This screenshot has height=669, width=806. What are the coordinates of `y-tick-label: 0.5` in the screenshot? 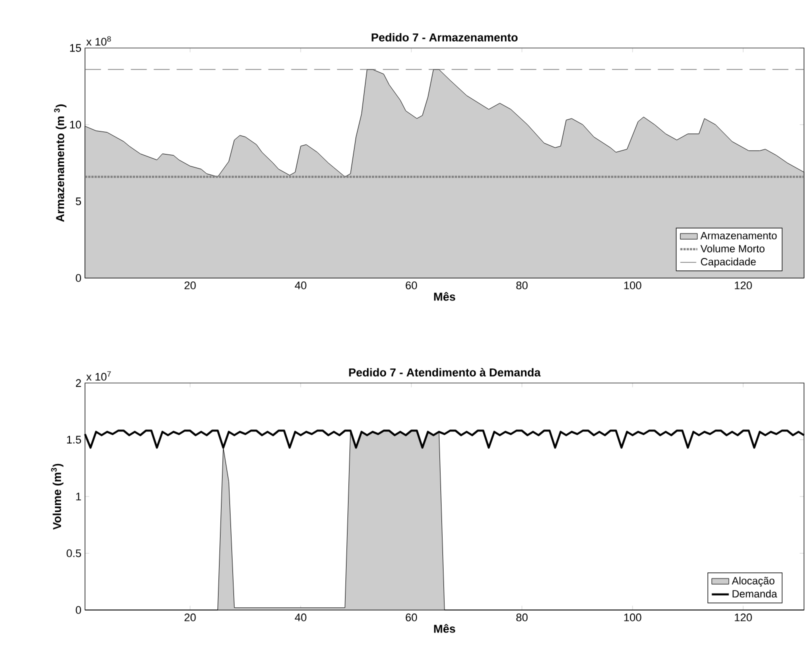 It's located at (74, 553).